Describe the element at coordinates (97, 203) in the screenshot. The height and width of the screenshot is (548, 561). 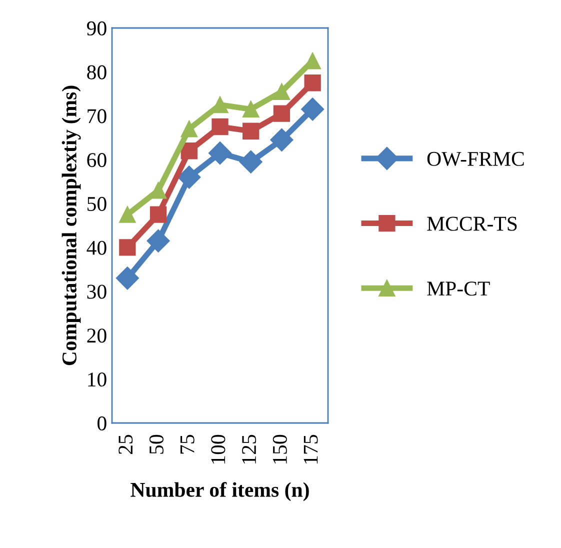
I see `y-tick-label: 50` at that location.